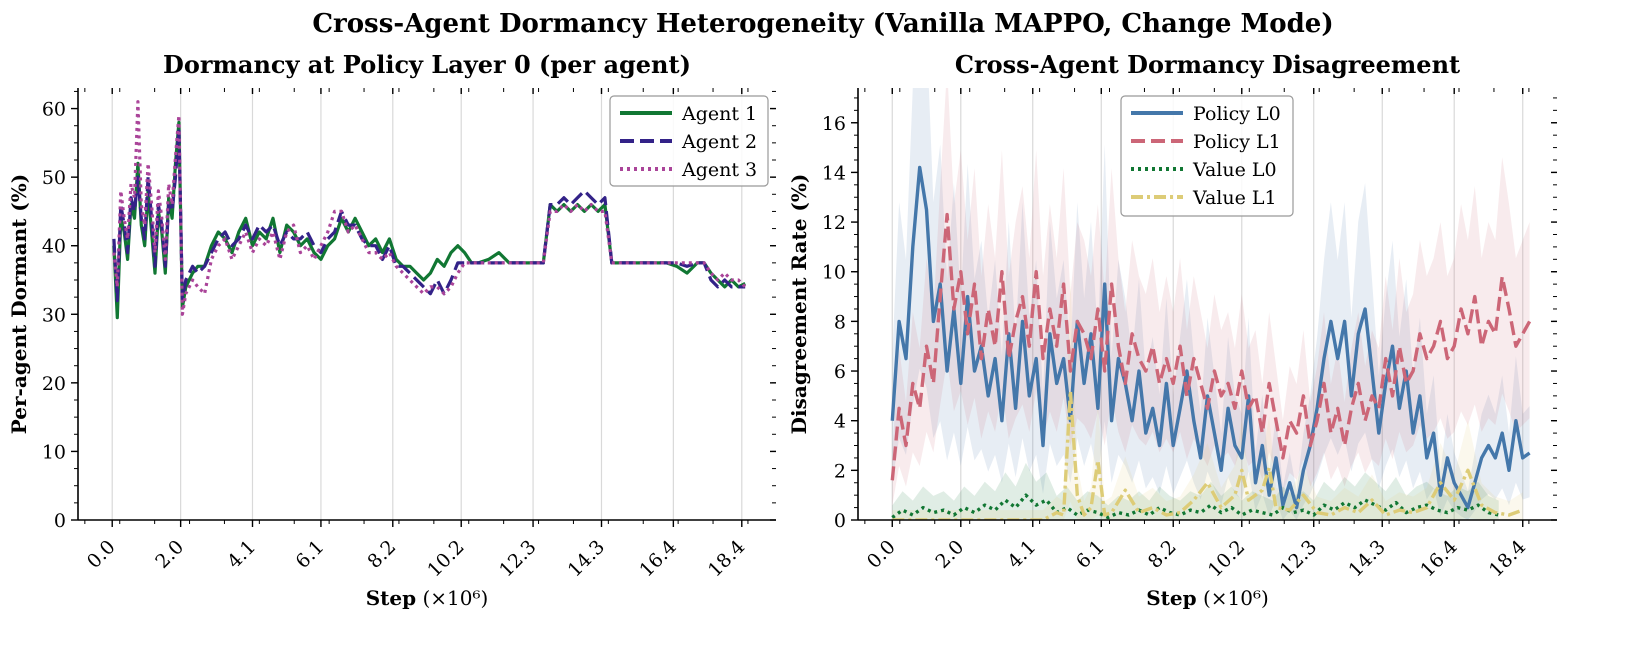 The width and height of the screenshot is (1646, 652). Describe the element at coordinates (840, 372) in the screenshot. I see `y-tick-label: 6` at that location.